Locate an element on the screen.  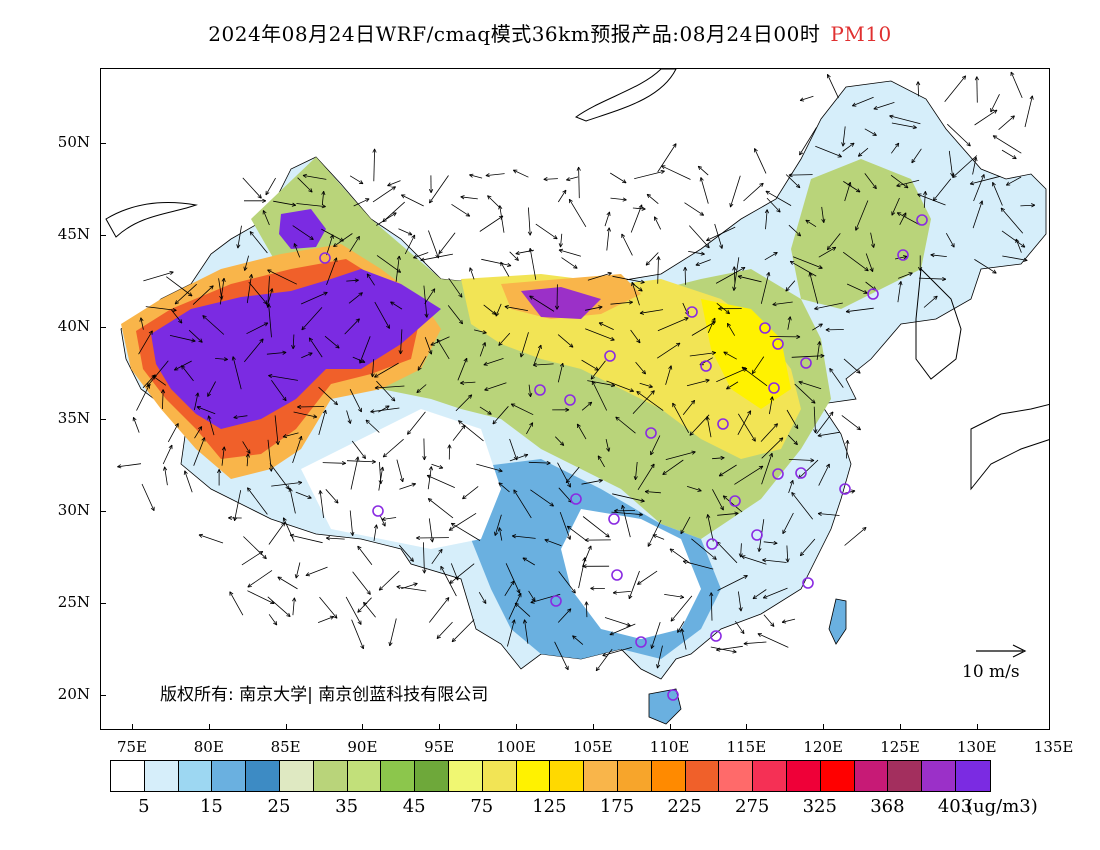
legend-label: 175 is located at coordinates (617, 806).